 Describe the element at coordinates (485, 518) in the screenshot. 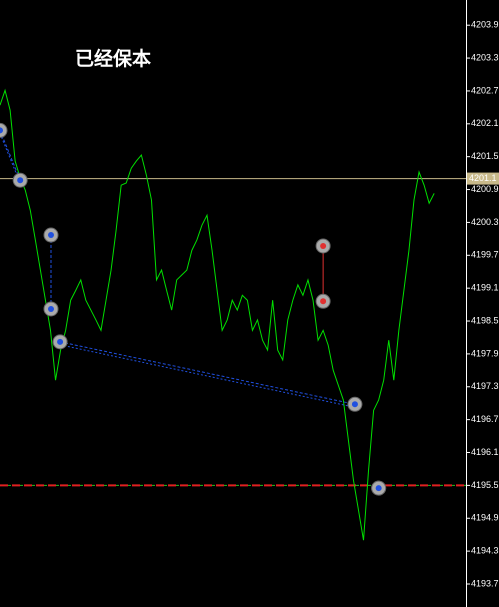

I see `y-tick-label: 4194.9` at that location.